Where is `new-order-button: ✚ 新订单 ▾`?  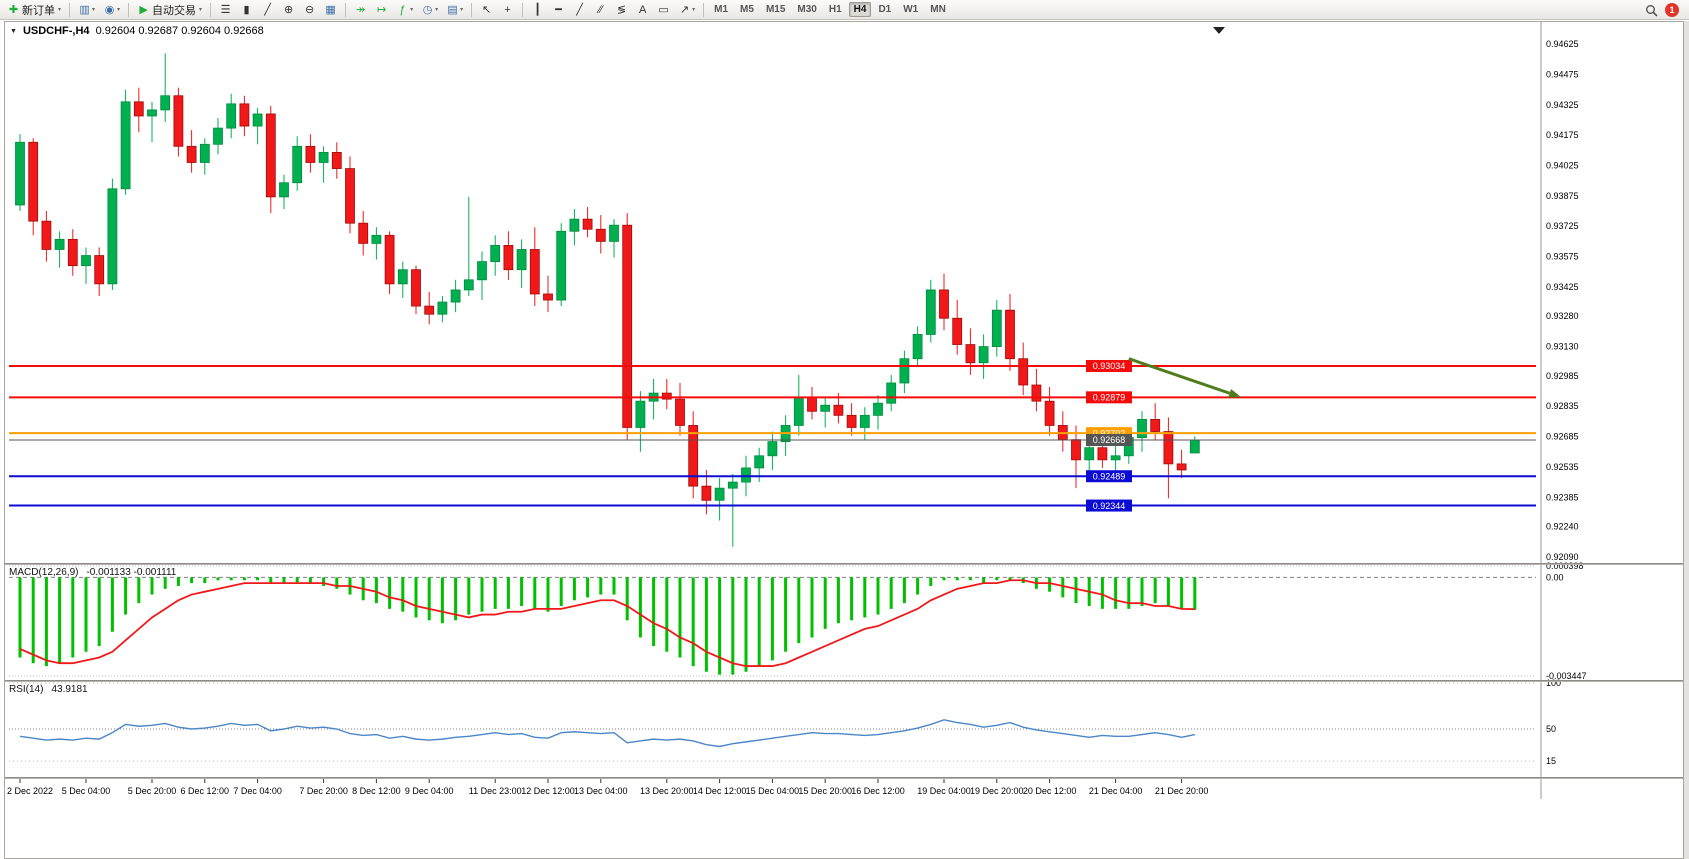 new-order-button: ✚ 新订单 ▾ is located at coordinates (34, 10).